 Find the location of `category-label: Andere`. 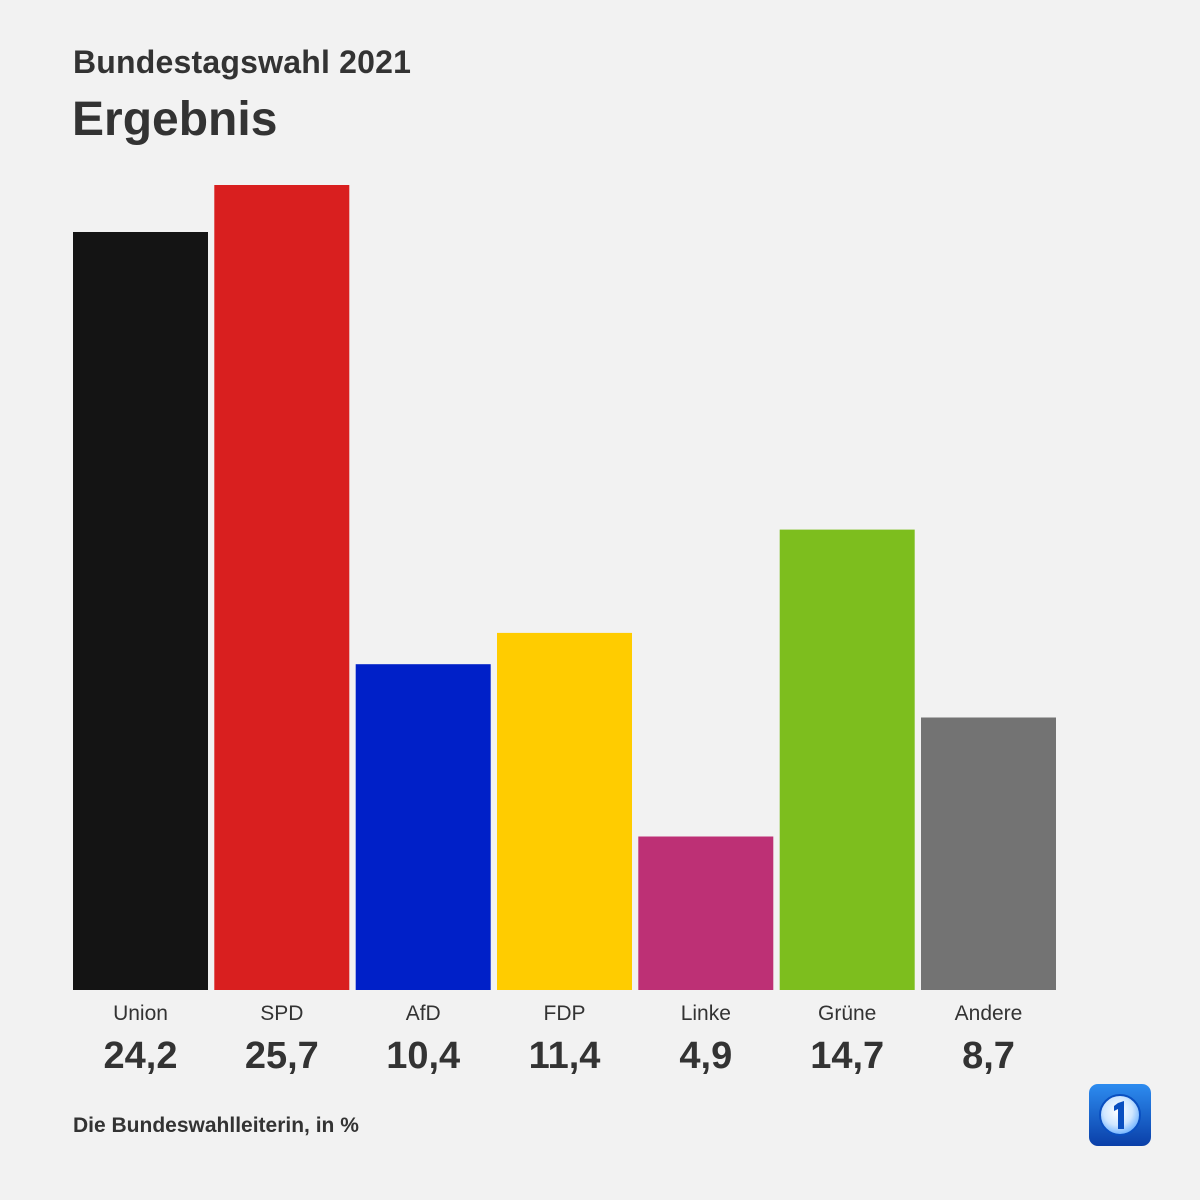

category-label: Andere is located at coordinates (989, 1013).